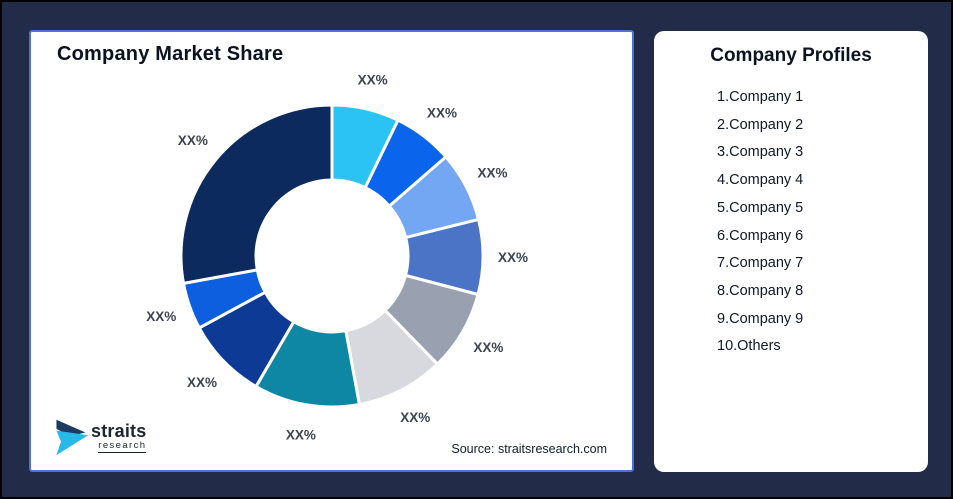 The height and width of the screenshot is (499, 953). I want to click on company-list-item: 2.Company 2, so click(760, 124).